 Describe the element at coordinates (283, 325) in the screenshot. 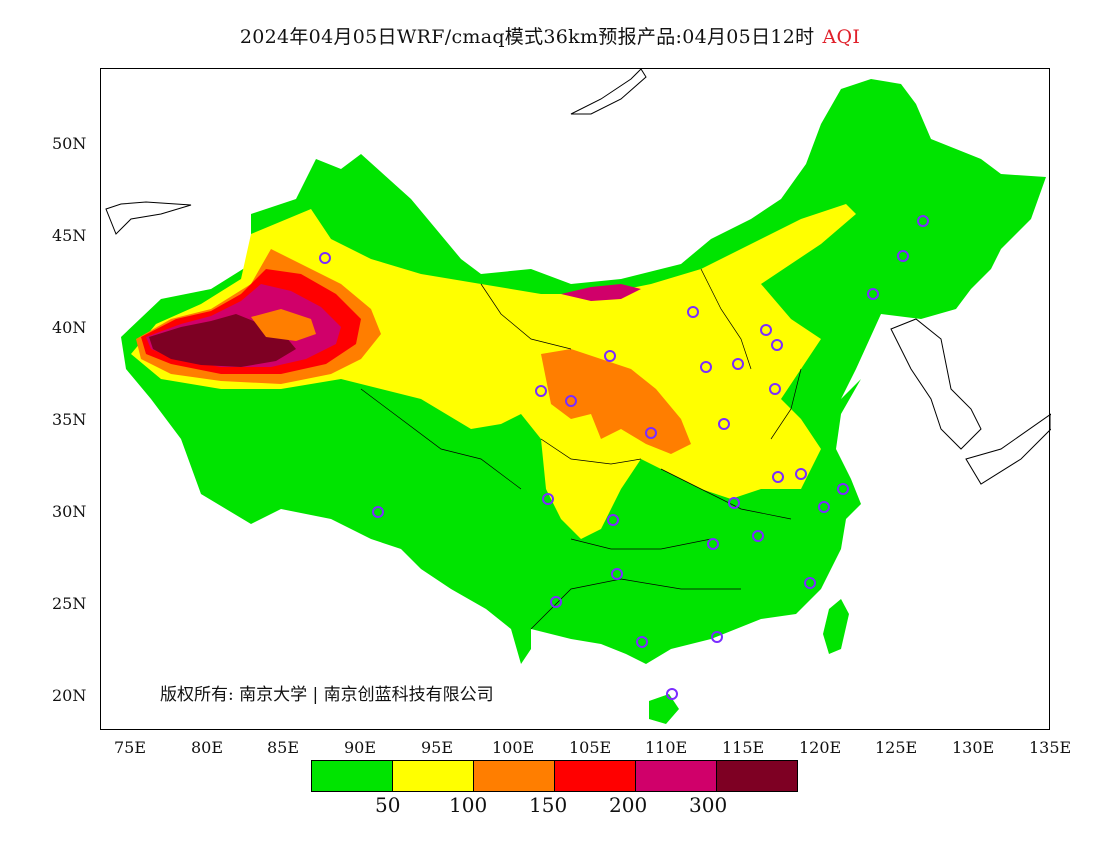

I see `region-usg-west-inner` at that location.